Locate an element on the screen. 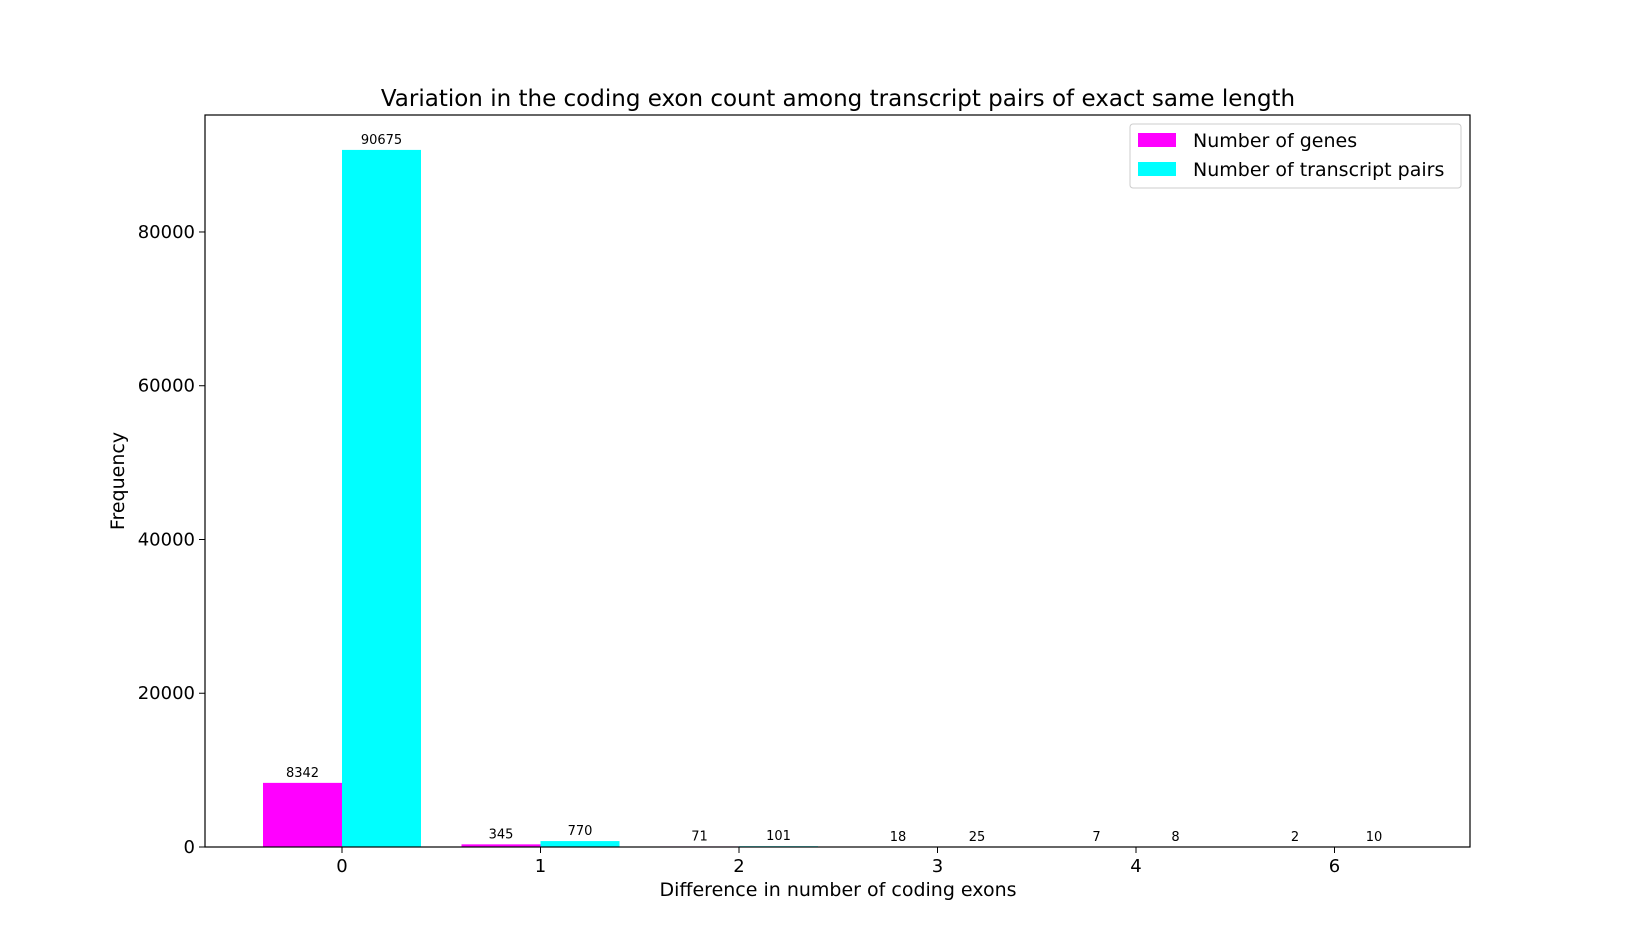 The width and height of the screenshot is (1626, 947). legend-label-genes: Number of genes is located at coordinates (1275, 141).